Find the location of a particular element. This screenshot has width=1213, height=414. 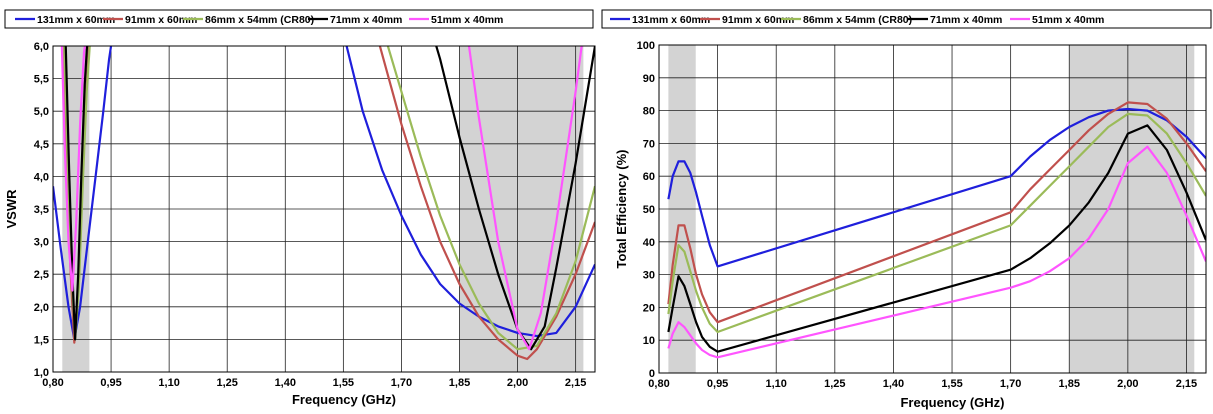

y-axis-title: VSWR is located at coordinates (11, 209).